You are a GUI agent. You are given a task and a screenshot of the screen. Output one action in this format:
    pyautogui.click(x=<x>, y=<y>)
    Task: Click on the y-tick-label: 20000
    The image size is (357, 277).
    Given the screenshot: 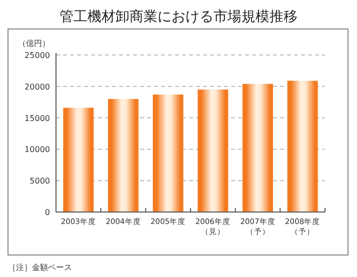 What is the action you would take?
    pyautogui.click(x=37, y=87)
    